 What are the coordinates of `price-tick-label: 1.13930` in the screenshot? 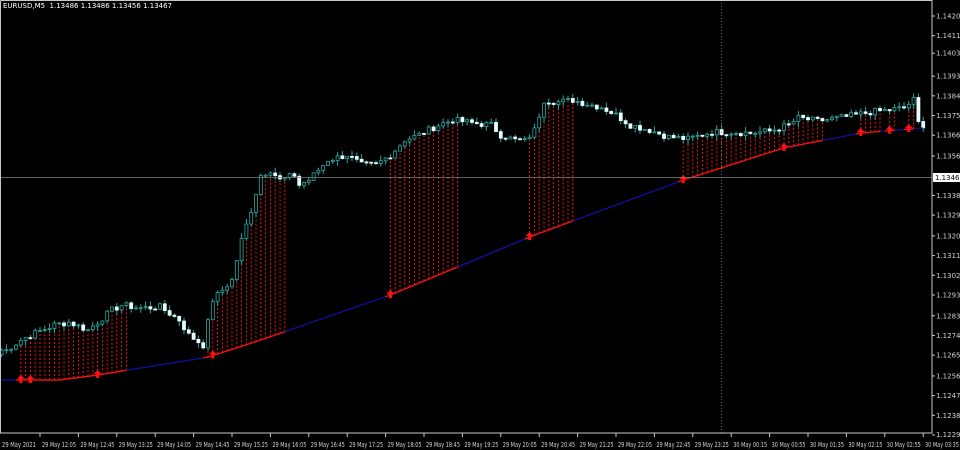 It's located at (948, 77).